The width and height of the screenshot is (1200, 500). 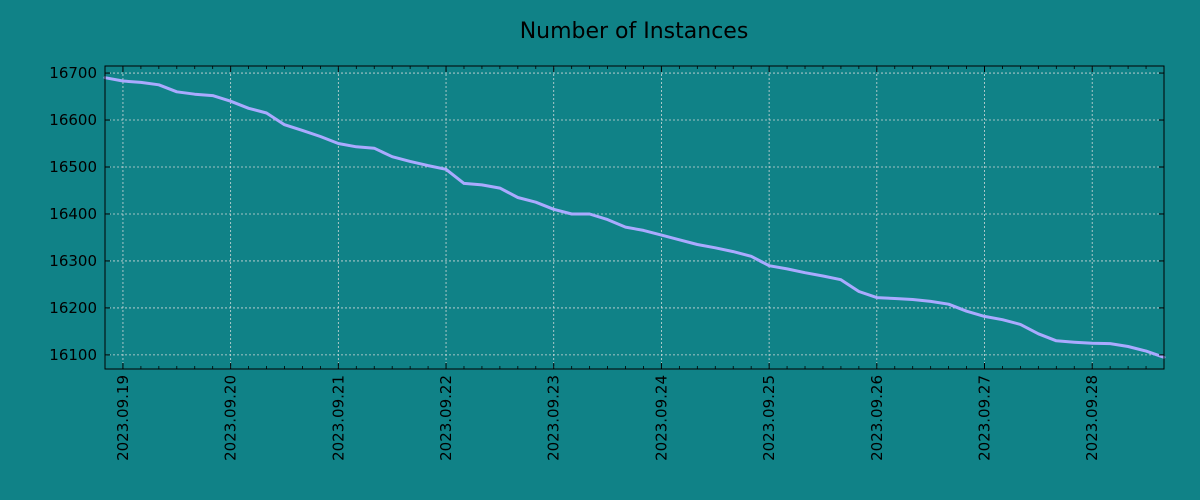 What do you see at coordinates (73, 73) in the screenshot?
I see `y-tick-label: 16700` at bounding box center [73, 73].